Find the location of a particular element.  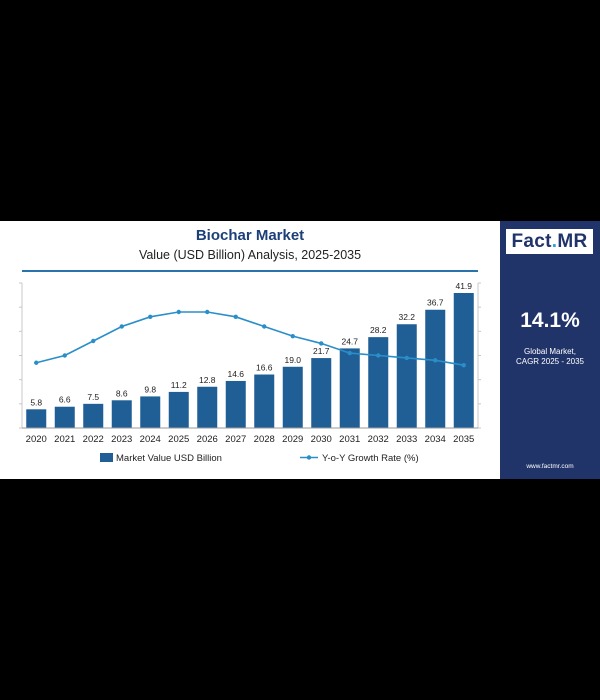

bar-value-label: 28.2 is located at coordinates (378, 330).